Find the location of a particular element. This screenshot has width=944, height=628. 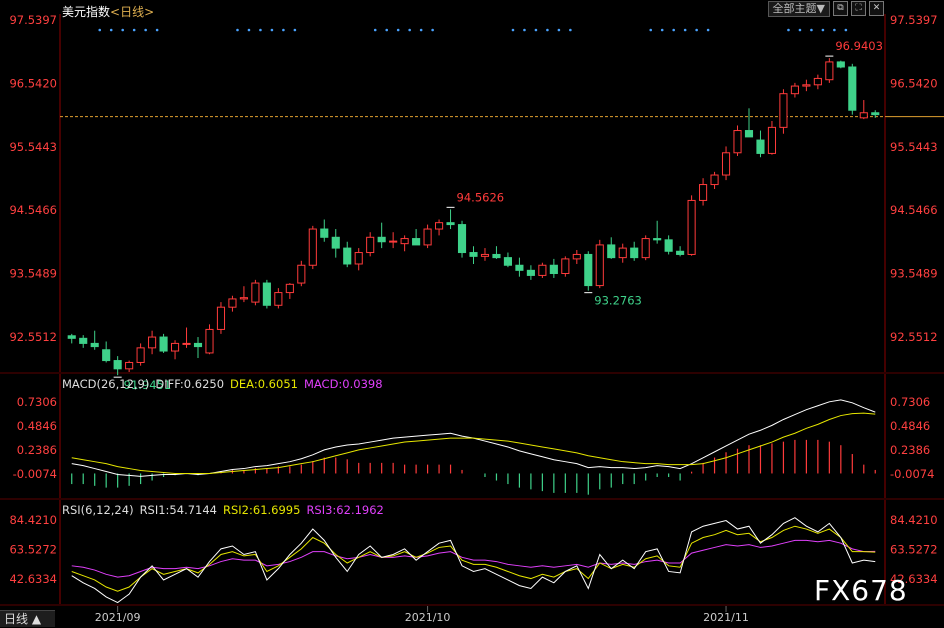

rsi-tick-left: 63.5272 is located at coordinates (33, 550).